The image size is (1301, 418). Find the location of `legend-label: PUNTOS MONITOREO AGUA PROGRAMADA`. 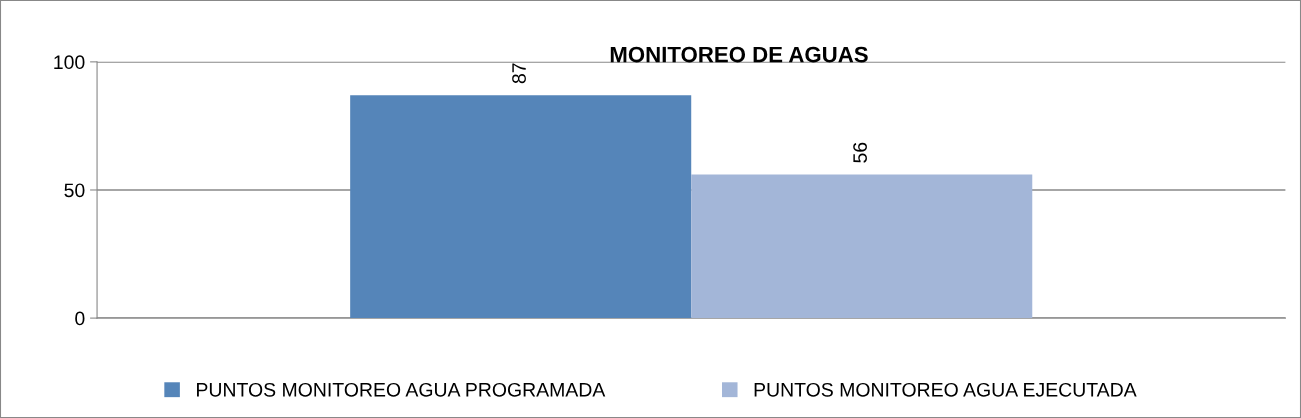

legend-label: PUNTOS MONITOREO AGUA PROGRAMADA is located at coordinates (401, 389).